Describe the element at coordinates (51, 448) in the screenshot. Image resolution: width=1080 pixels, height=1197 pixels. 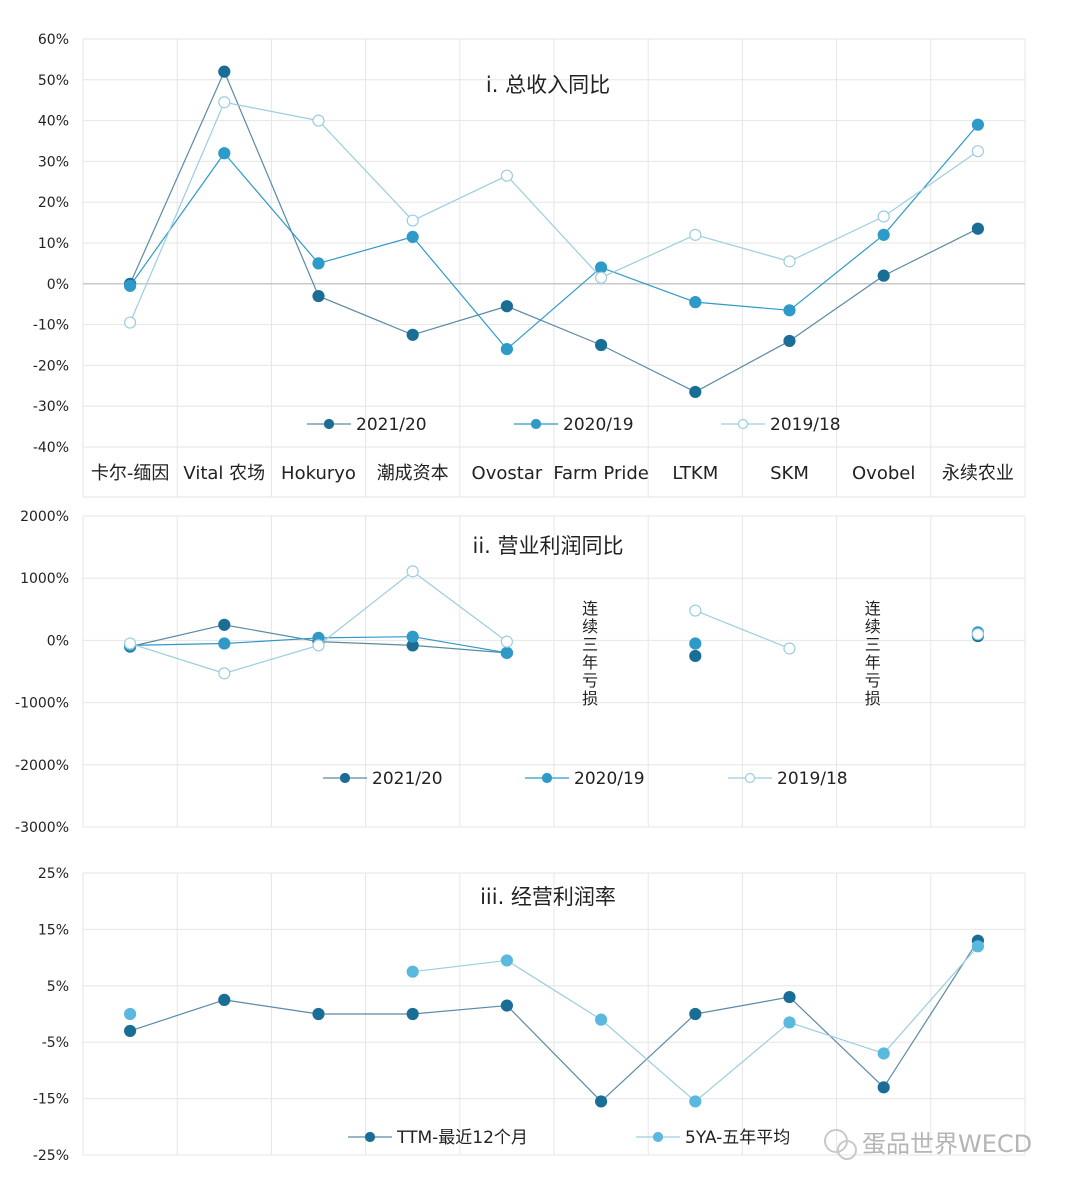
I see `y-tick-label: -40%` at that location.